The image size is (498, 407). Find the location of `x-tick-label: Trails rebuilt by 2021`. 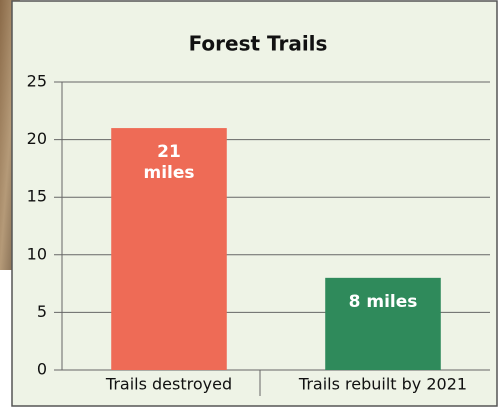

x-tick-label: Trails rebuilt by 2021 is located at coordinates (382, 384).